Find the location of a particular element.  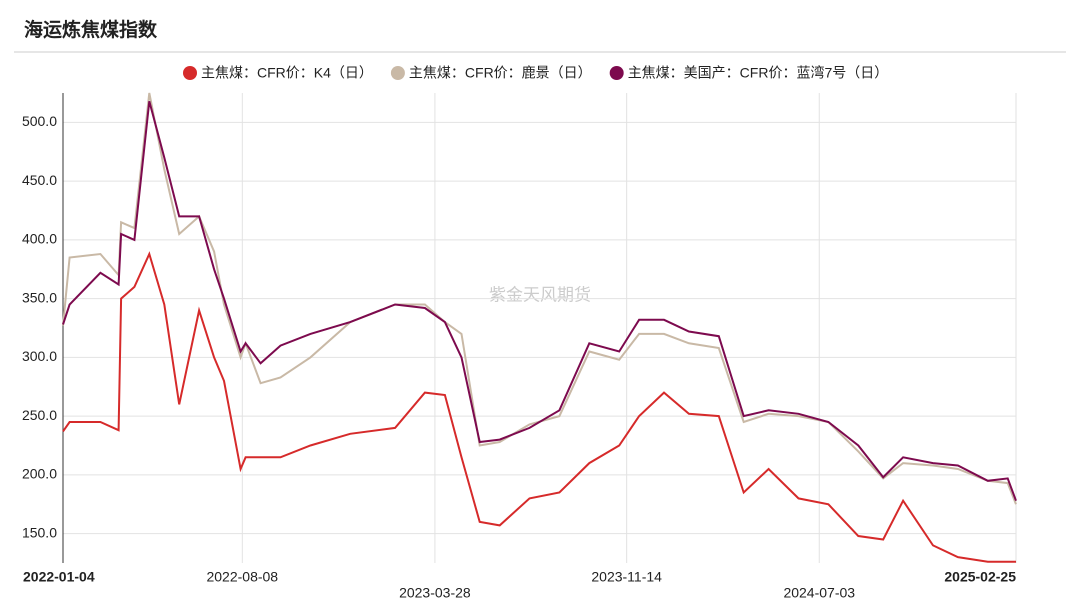

x-tick-label: 2025-02-25 is located at coordinates (980, 577).